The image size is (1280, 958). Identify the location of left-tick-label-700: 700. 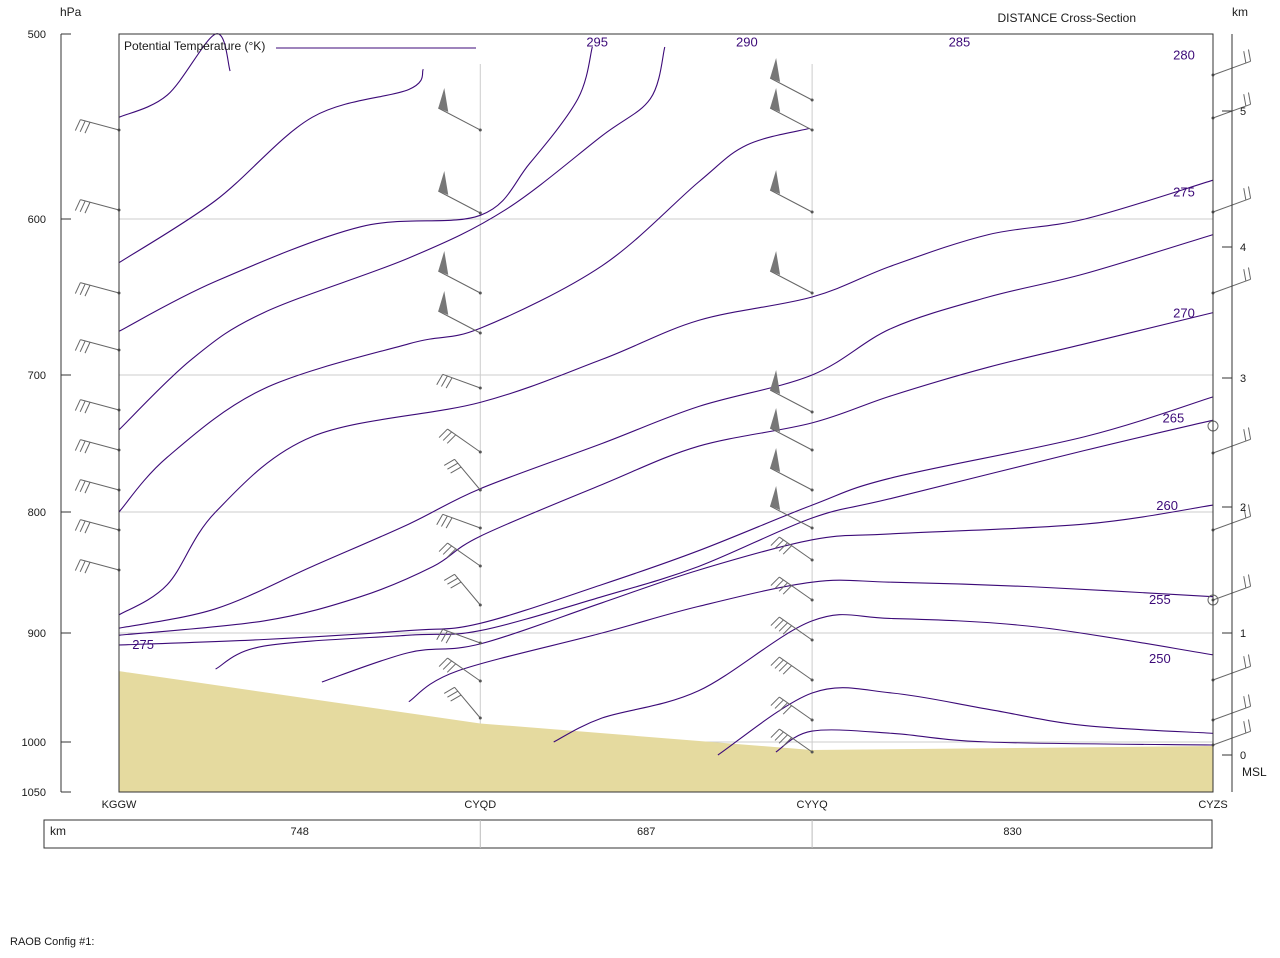
(37, 376).